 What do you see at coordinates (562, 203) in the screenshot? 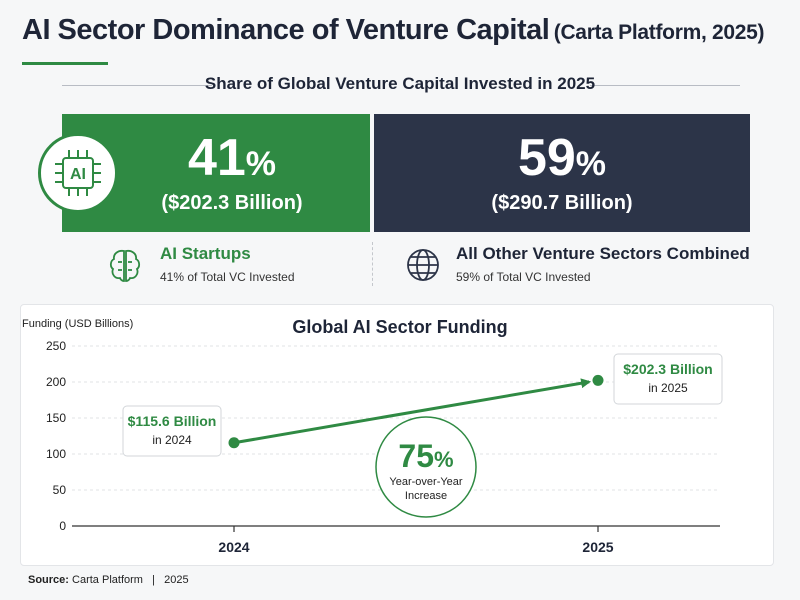
I see `other-share-amount: ($290.7 Billion)` at bounding box center [562, 203].